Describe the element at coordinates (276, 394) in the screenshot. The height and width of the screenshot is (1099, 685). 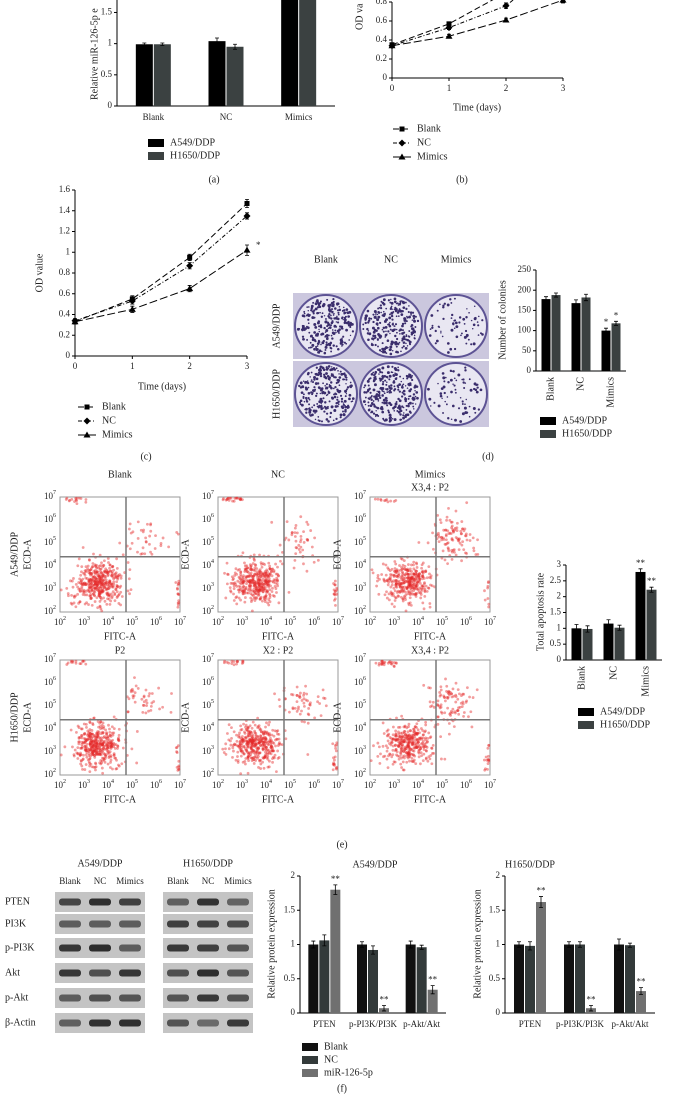
I see `colony-row-label: H1650/DDP` at that location.